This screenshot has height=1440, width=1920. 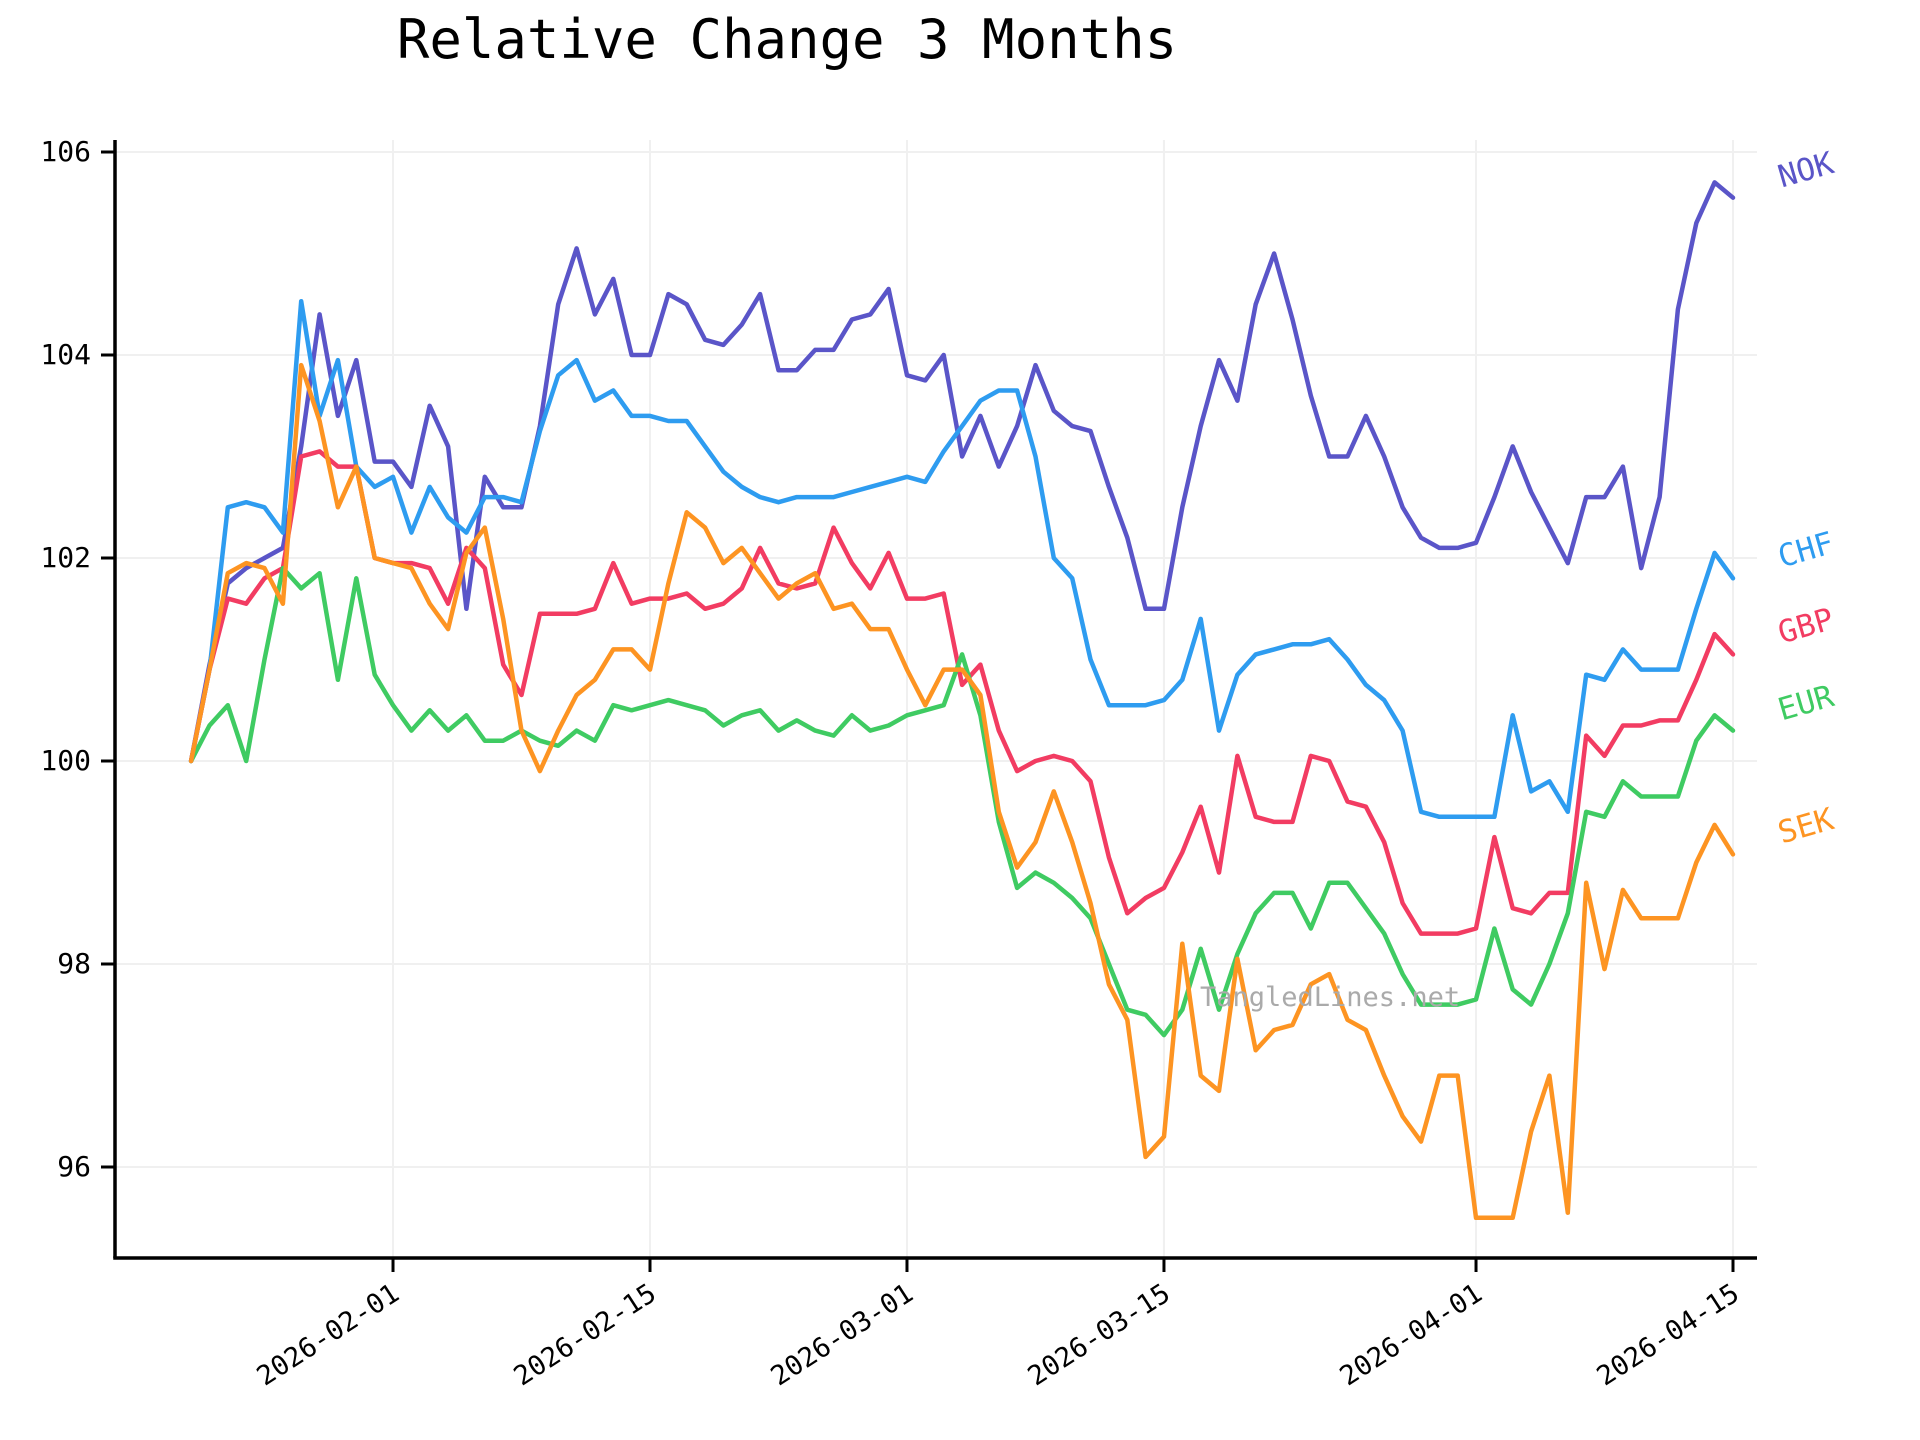 I want to click on x-tick-label: 2026-03-15, so click(x=1099, y=1335).